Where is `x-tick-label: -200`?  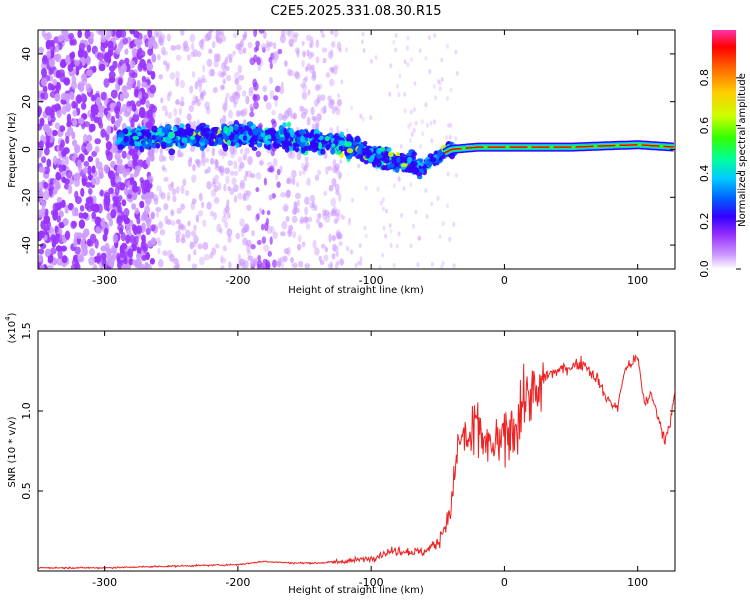
x-tick-label: -200 is located at coordinates (237, 280).